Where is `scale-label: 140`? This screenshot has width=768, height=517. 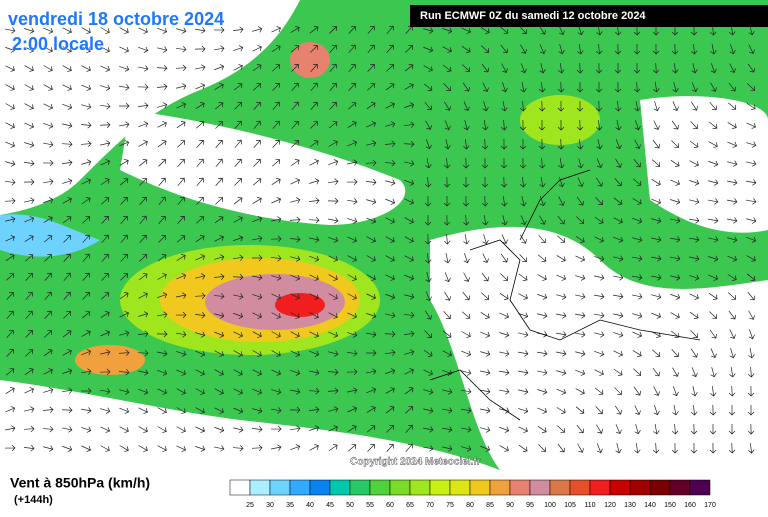
scale-label: 140 is located at coordinates (650, 505).